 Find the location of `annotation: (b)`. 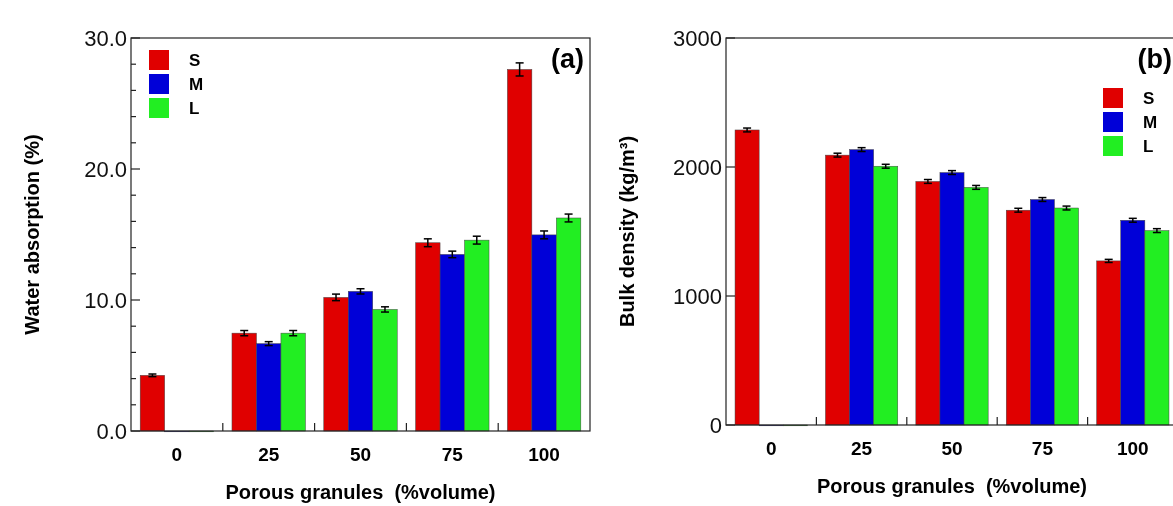

annotation: (b) is located at coordinates (1154, 59).